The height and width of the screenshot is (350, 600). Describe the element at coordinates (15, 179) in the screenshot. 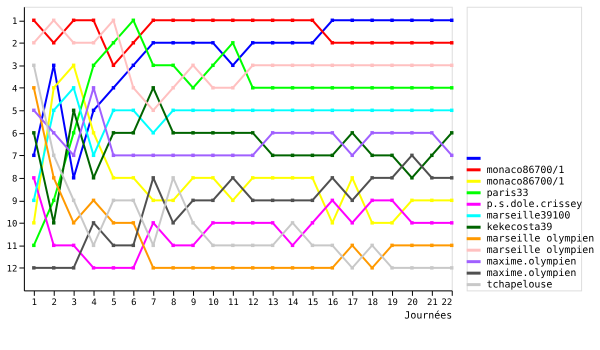

I see `y-tick-label: 8` at that location.